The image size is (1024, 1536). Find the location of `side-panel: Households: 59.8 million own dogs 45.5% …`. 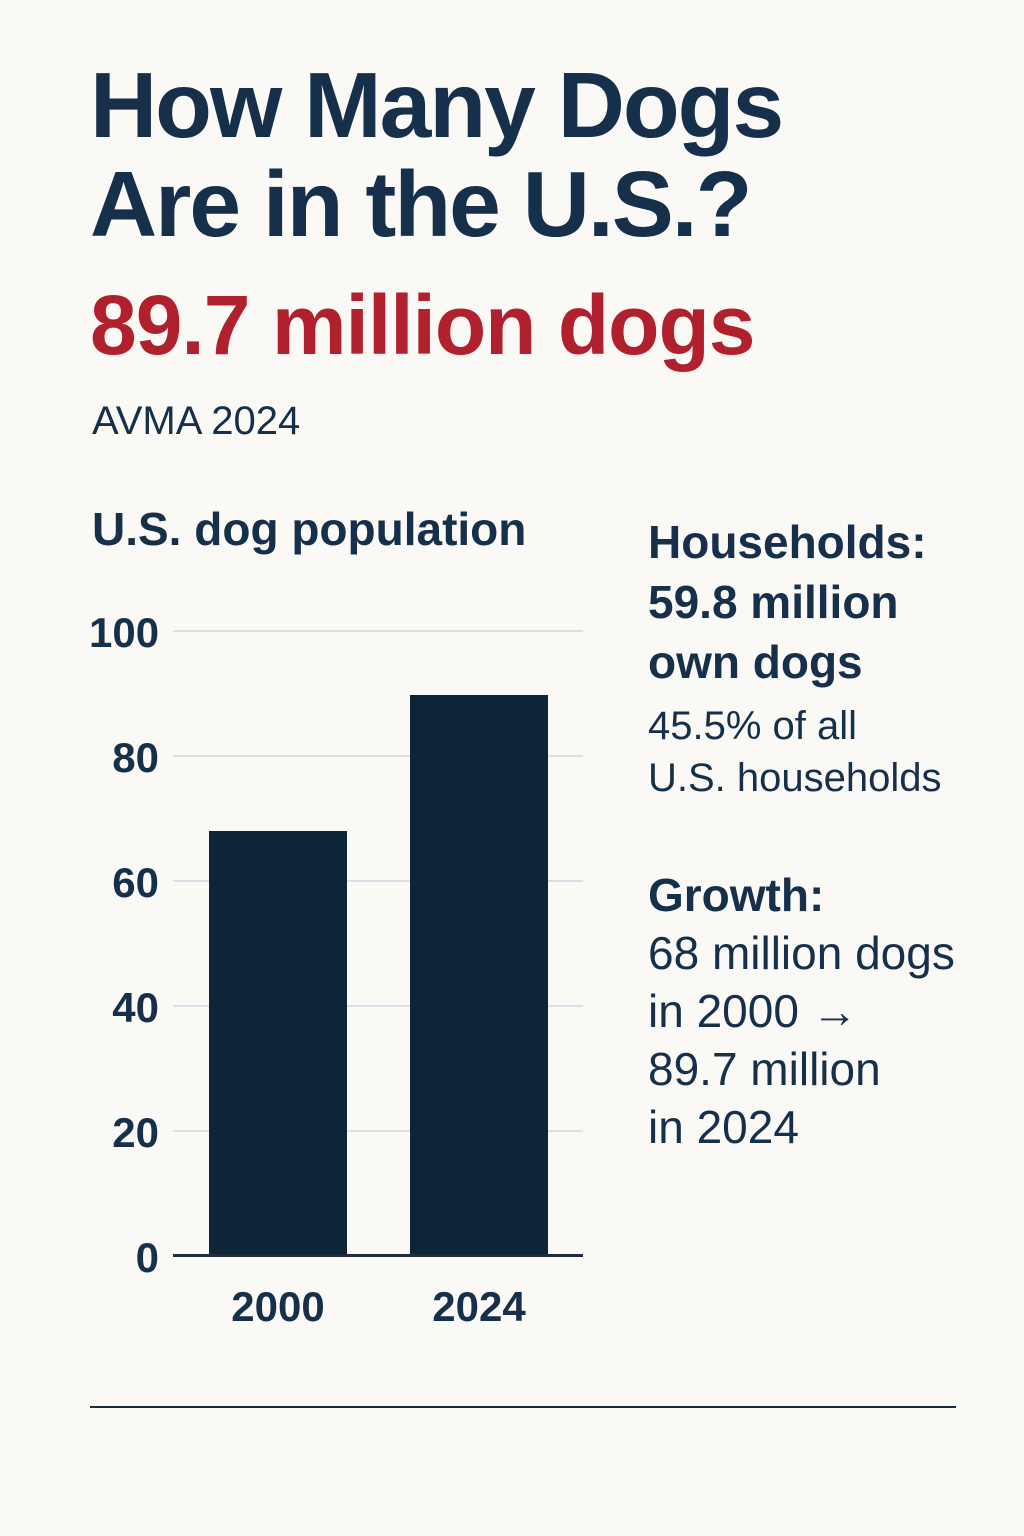

side-panel: Households: 59.8 million own dogs 45.5% … is located at coordinates (828, 834).